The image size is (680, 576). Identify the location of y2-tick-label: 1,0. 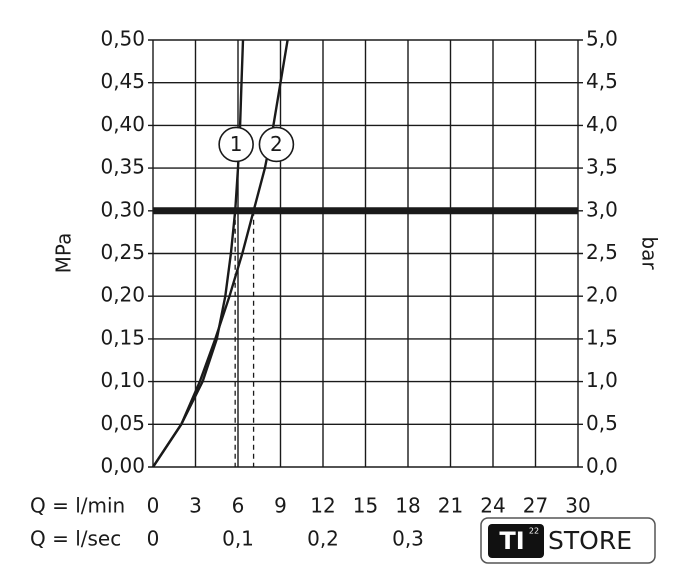
(602, 380).